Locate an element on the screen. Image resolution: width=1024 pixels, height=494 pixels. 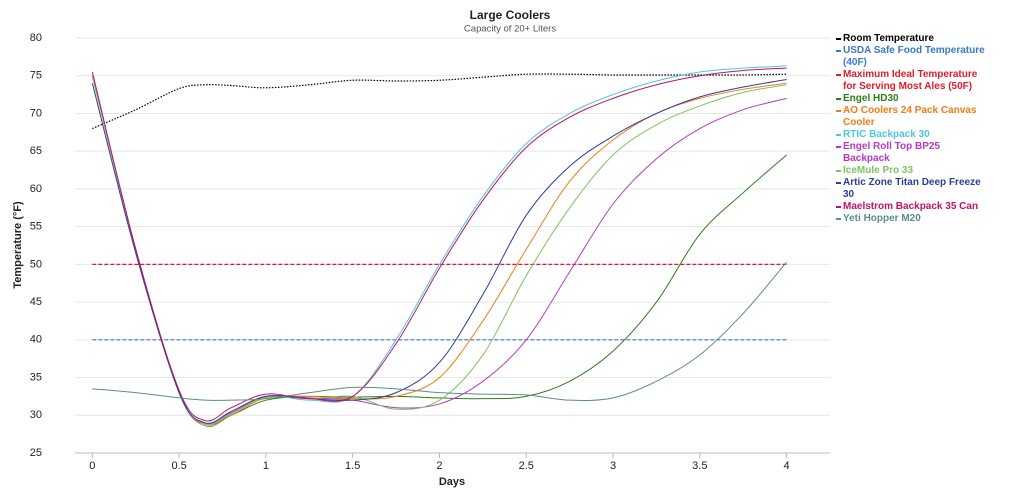
legend-item: Artic Zone Titan Deep Freeze 30 is located at coordinates (911, 189).